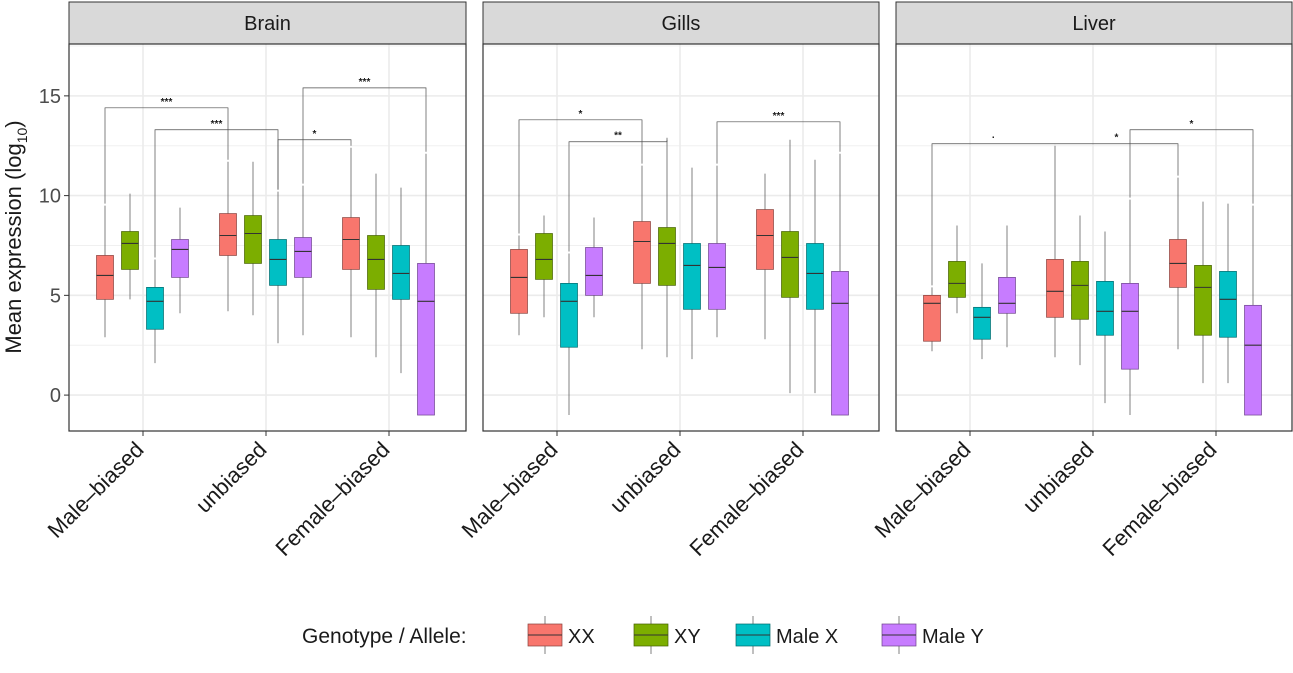 This screenshot has height=673, width=1293. I want to click on y-tick-label: 0, so click(55, 396).